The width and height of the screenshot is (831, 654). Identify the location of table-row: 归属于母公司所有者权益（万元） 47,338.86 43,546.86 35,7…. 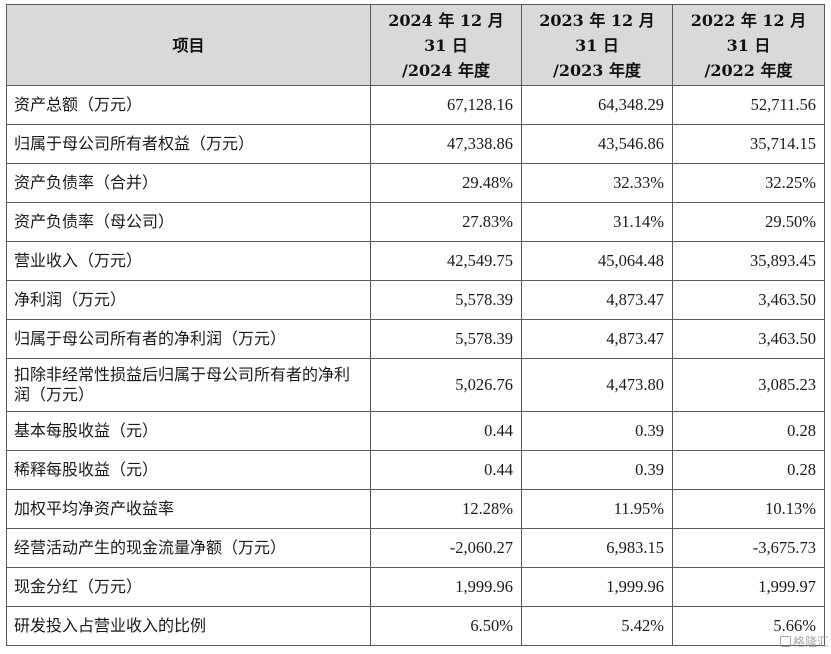
(415, 144).